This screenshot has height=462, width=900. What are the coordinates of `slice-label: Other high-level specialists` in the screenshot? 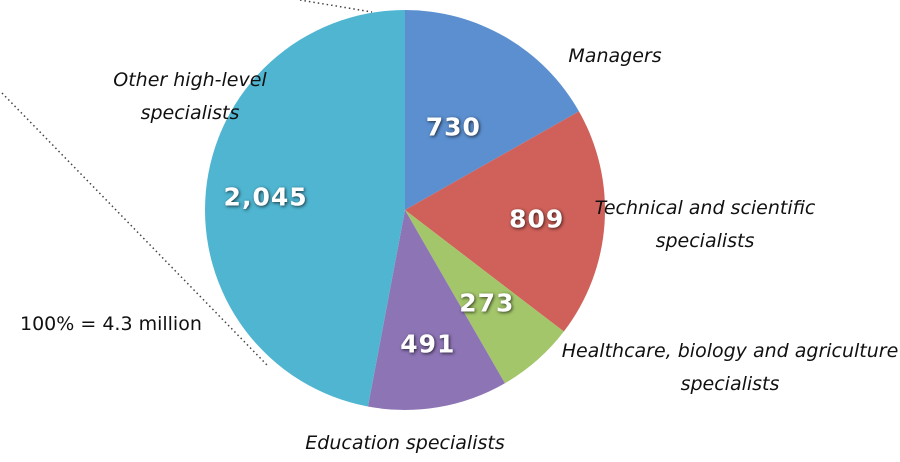 It's located at (190, 96).